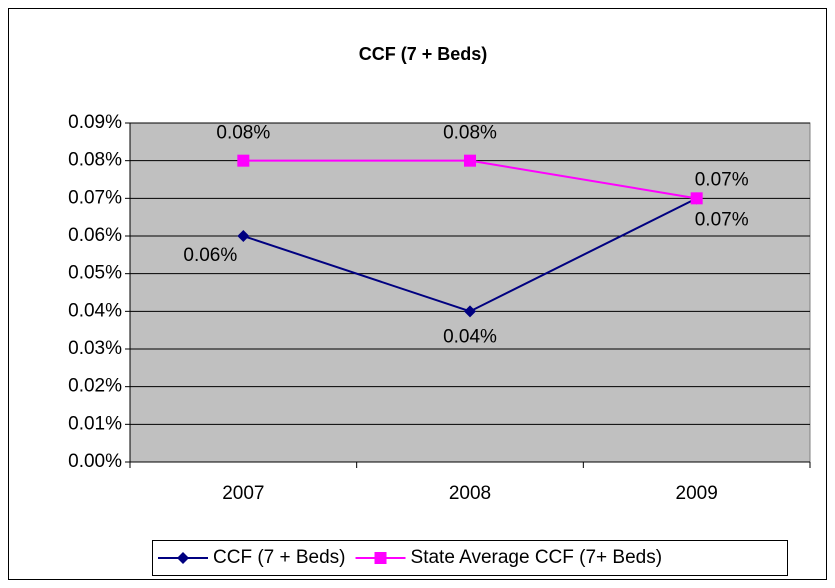 This screenshot has width=835, height=588. What do you see at coordinates (95, 160) in the screenshot?
I see `y-tick-label: 0.08%` at bounding box center [95, 160].